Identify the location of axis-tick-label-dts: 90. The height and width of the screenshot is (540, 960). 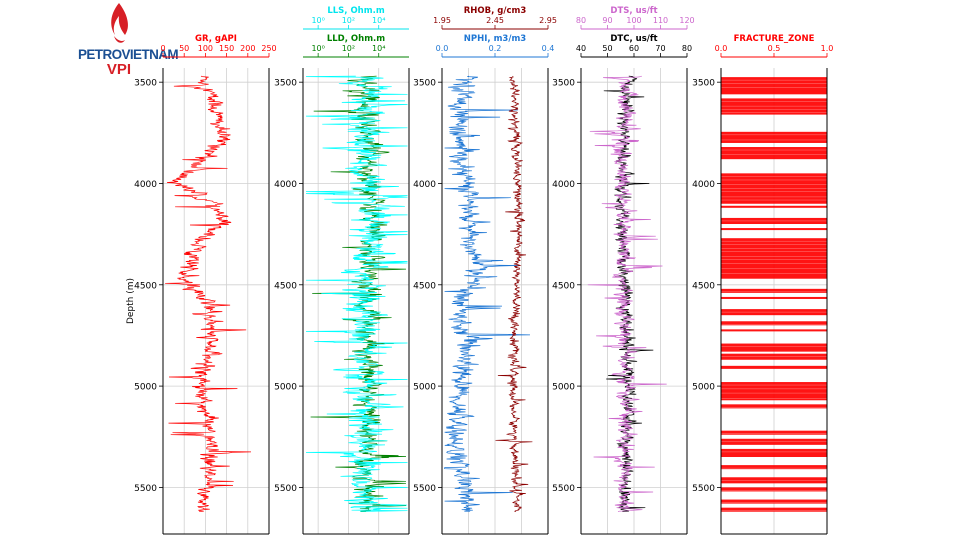
(607, 20).